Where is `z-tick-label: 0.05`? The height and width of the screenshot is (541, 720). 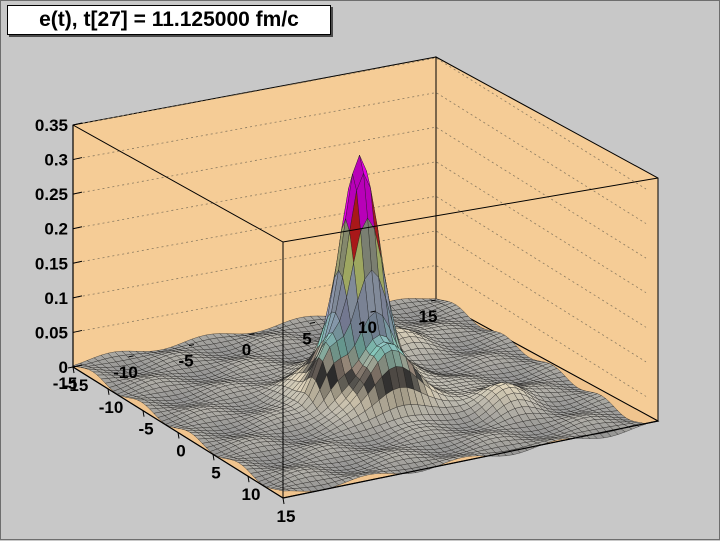
z-tick-label: 0.05 is located at coordinates (51, 332).